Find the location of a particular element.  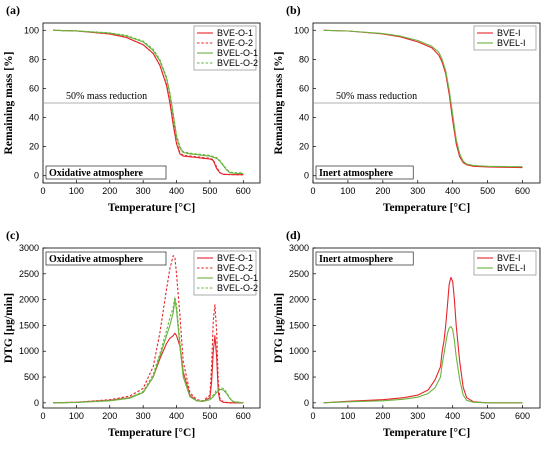

panel-label: (d) is located at coordinates (293, 235).